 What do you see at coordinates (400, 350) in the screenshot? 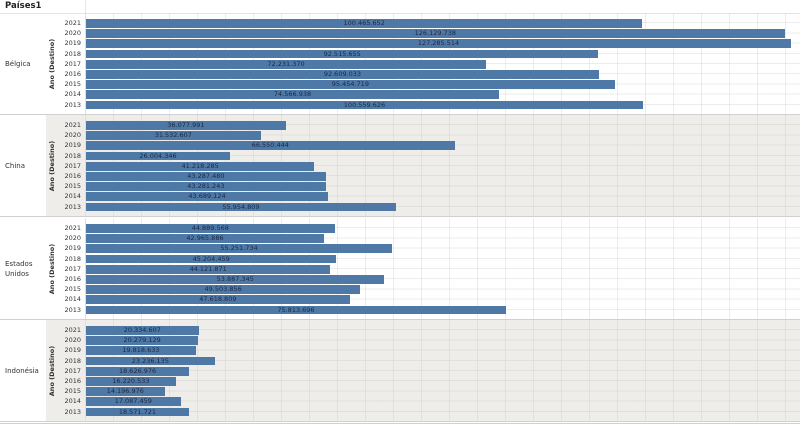
I see `bar-row: 2019 19.818.633` at bounding box center [400, 350].